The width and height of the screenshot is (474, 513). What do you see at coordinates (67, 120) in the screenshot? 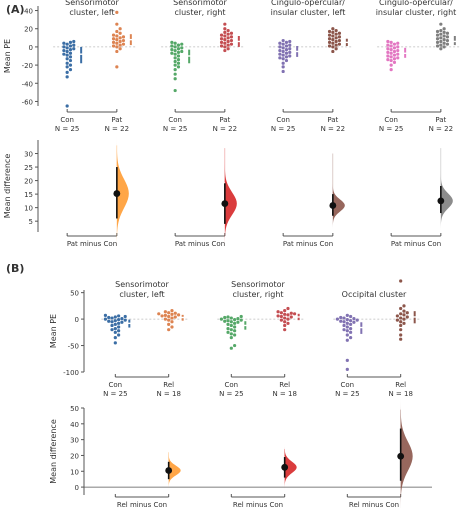
I see `x-tick-label: Con` at bounding box center [67, 120].